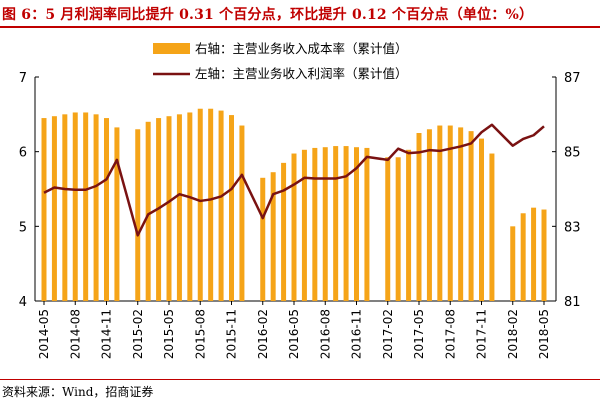 This screenshot has width=600, height=403. What do you see at coordinates (263, 334) in the screenshot?
I see `x-tick-label: 2016-02` at bounding box center [263, 334].